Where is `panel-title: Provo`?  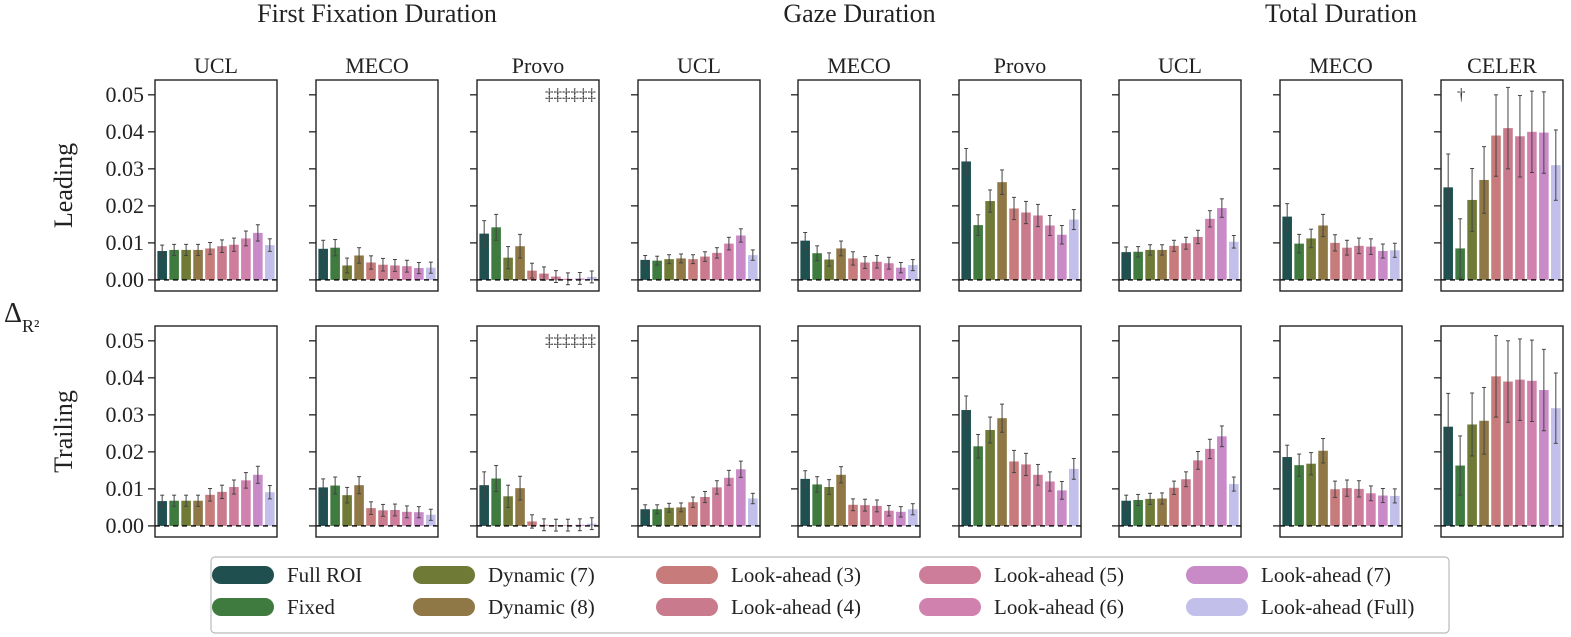
panel-title: Provo is located at coordinates (538, 65).